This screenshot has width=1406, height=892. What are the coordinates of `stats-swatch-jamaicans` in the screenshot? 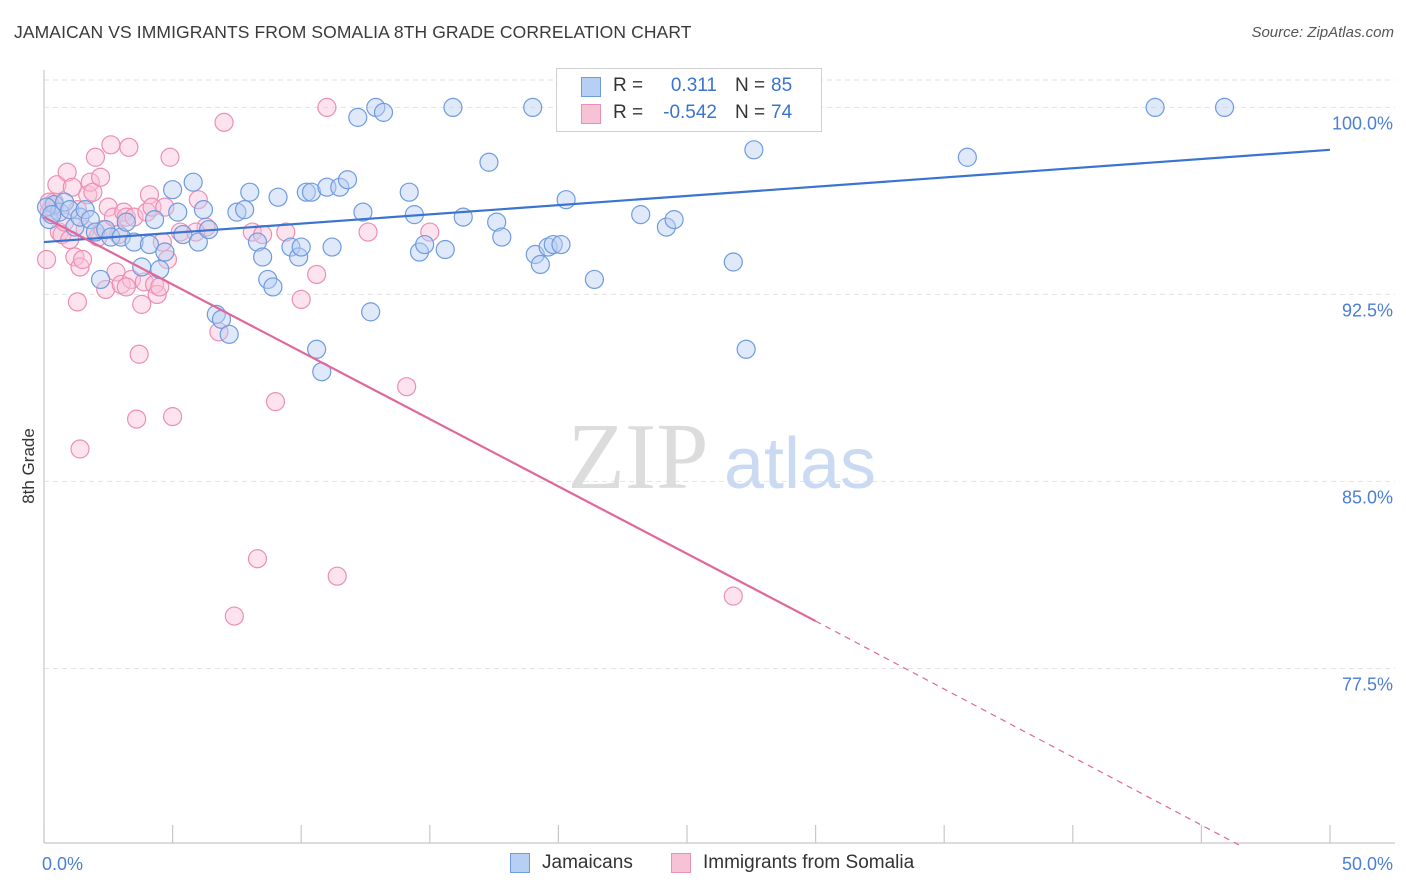 It's located at (591, 87).